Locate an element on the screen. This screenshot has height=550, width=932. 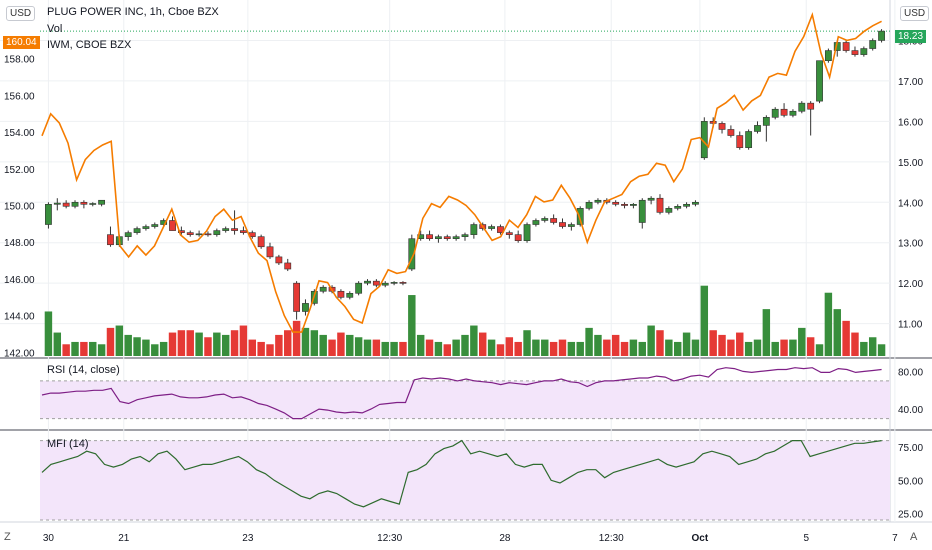
rsi-tick-label: 80.00 is located at coordinates (910, 372).